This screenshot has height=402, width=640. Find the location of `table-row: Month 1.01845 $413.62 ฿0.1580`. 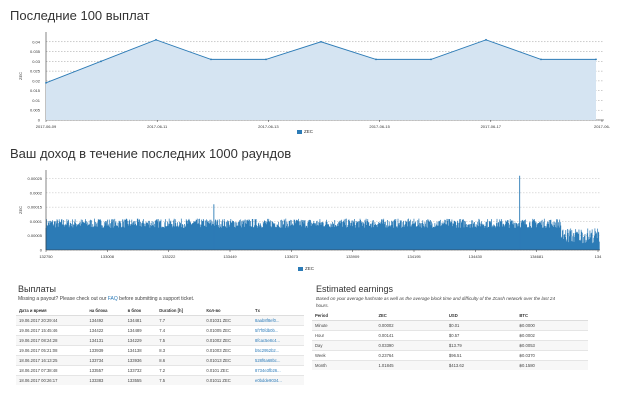

table-row: Month 1.01845 $413.62 ฿0.1580 is located at coordinates (450, 365).